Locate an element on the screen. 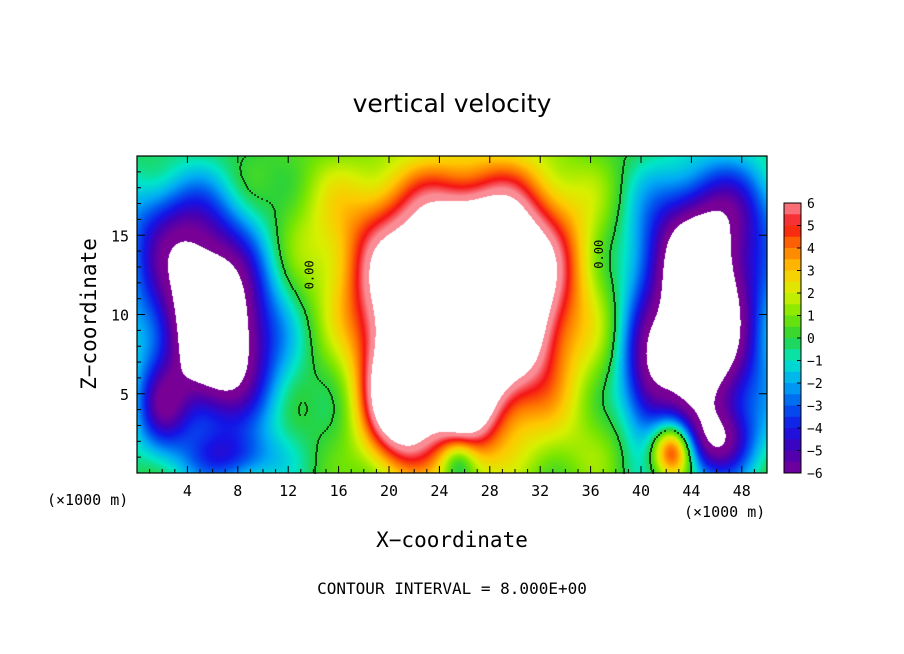  x-tick-label: 48 is located at coordinates (742, 491).